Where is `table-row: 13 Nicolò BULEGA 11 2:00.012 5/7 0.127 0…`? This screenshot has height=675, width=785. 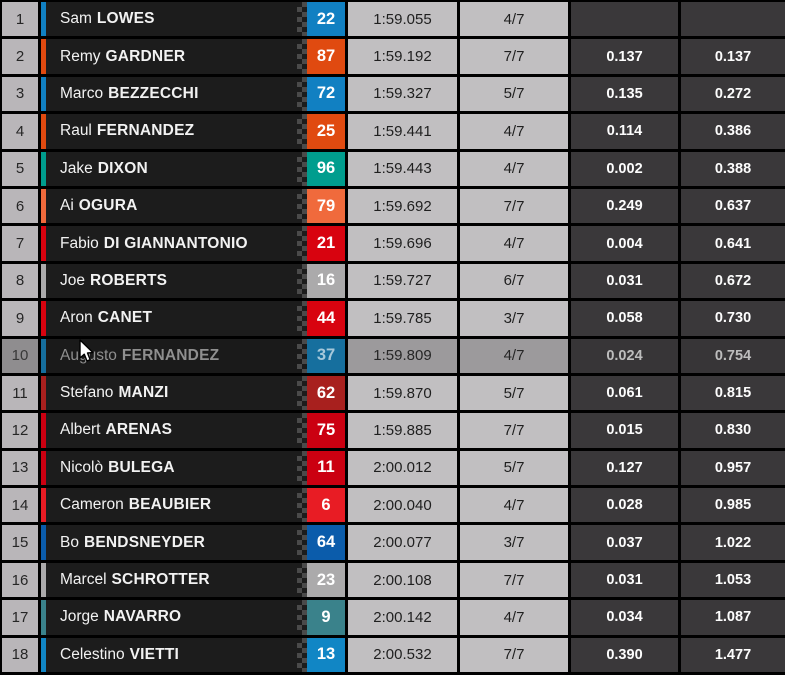 table-row: 13 Nicolò BULEGA 11 2:00.012 5/7 0.127 0… is located at coordinates (393, 468).